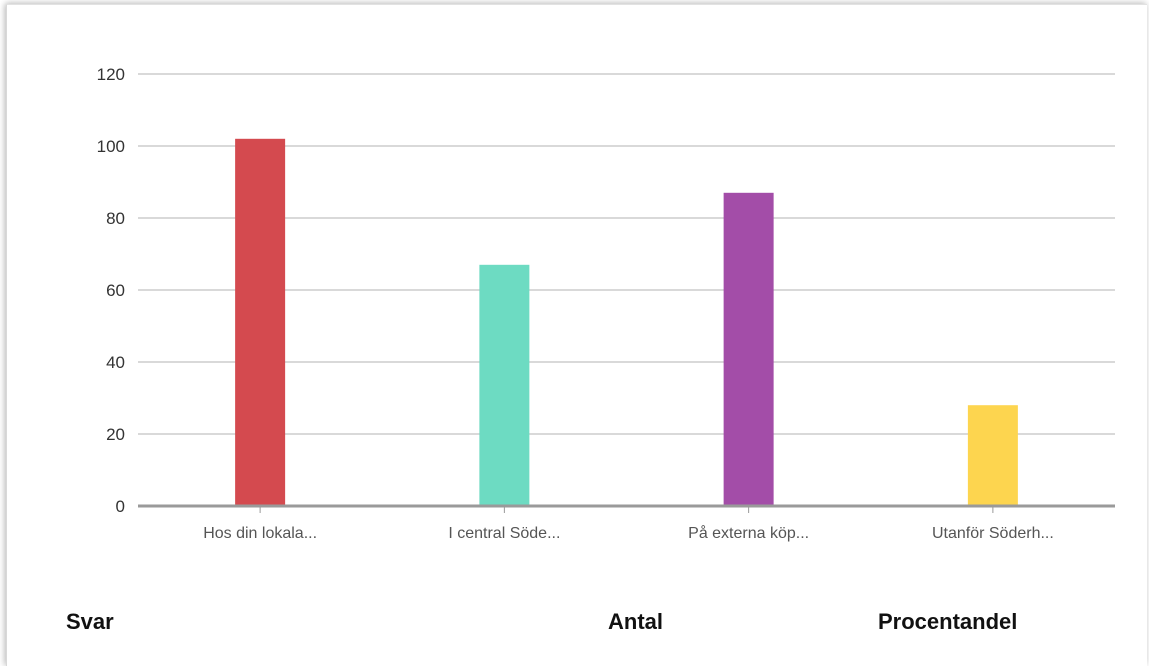 The height and width of the screenshot is (666, 1149). Describe the element at coordinates (90, 621) in the screenshot. I see `column-header-answer: Svar` at that location.